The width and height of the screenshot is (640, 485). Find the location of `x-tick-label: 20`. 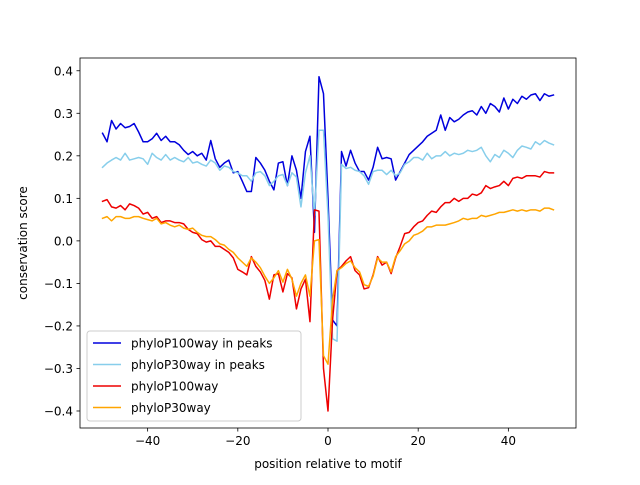

x-tick-label: 20 is located at coordinates (418, 441).